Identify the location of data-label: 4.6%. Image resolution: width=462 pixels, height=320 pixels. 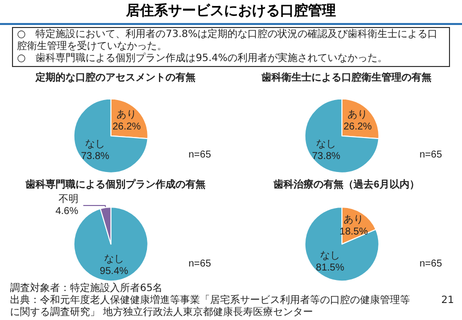
(66, 212).